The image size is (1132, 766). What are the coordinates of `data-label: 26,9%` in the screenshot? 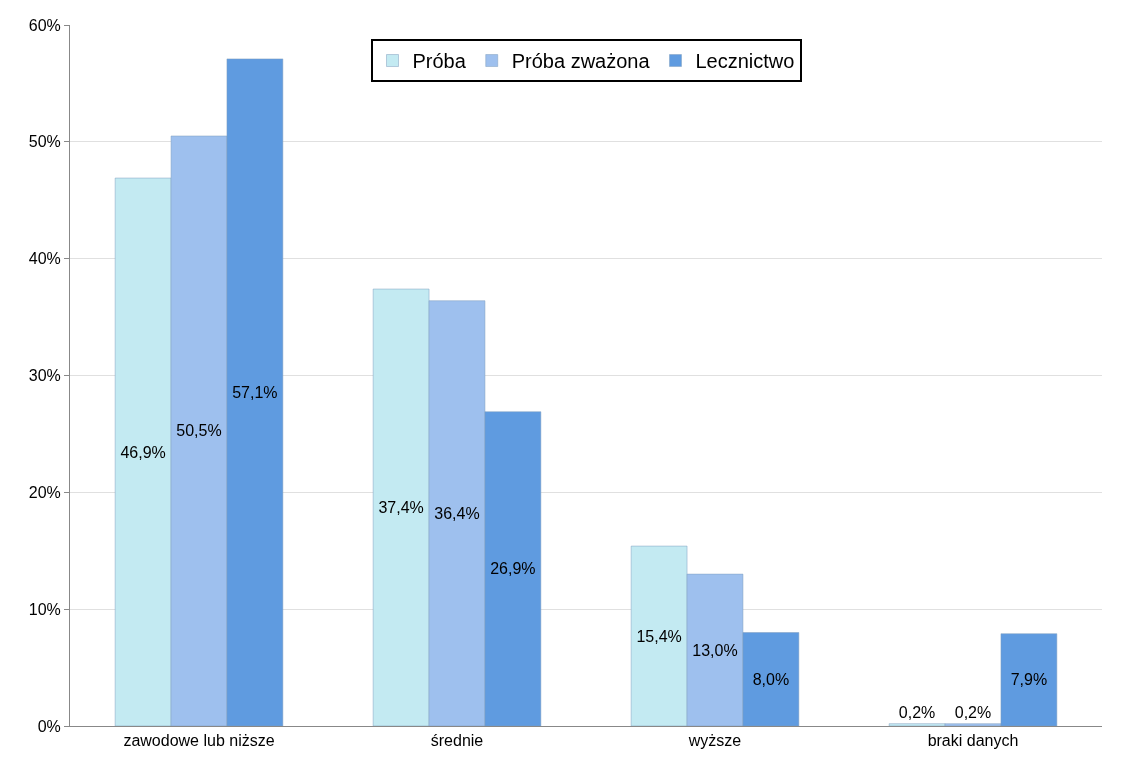 It's located at (513, 569).